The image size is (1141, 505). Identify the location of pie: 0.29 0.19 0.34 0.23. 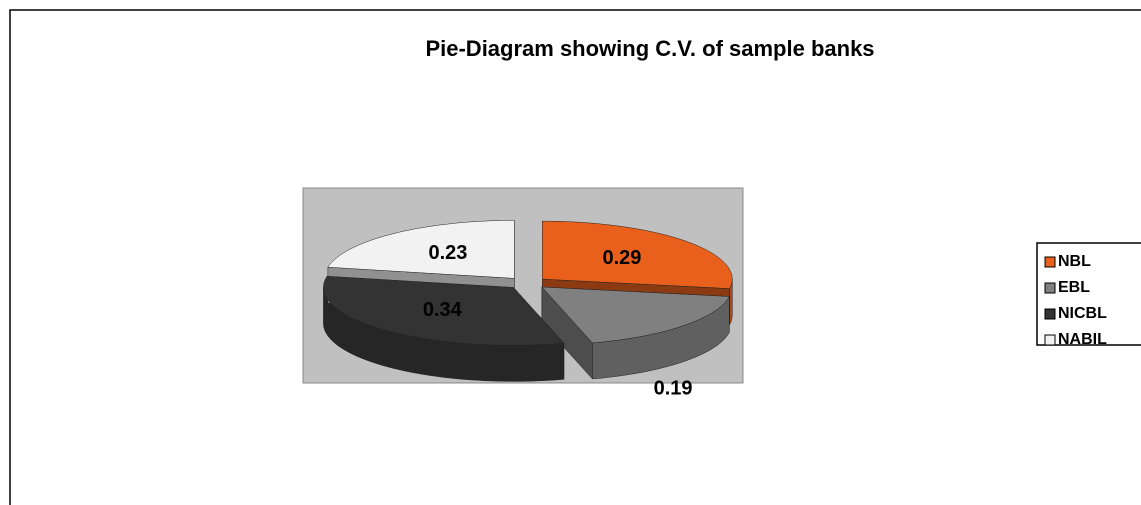
(528, 309).